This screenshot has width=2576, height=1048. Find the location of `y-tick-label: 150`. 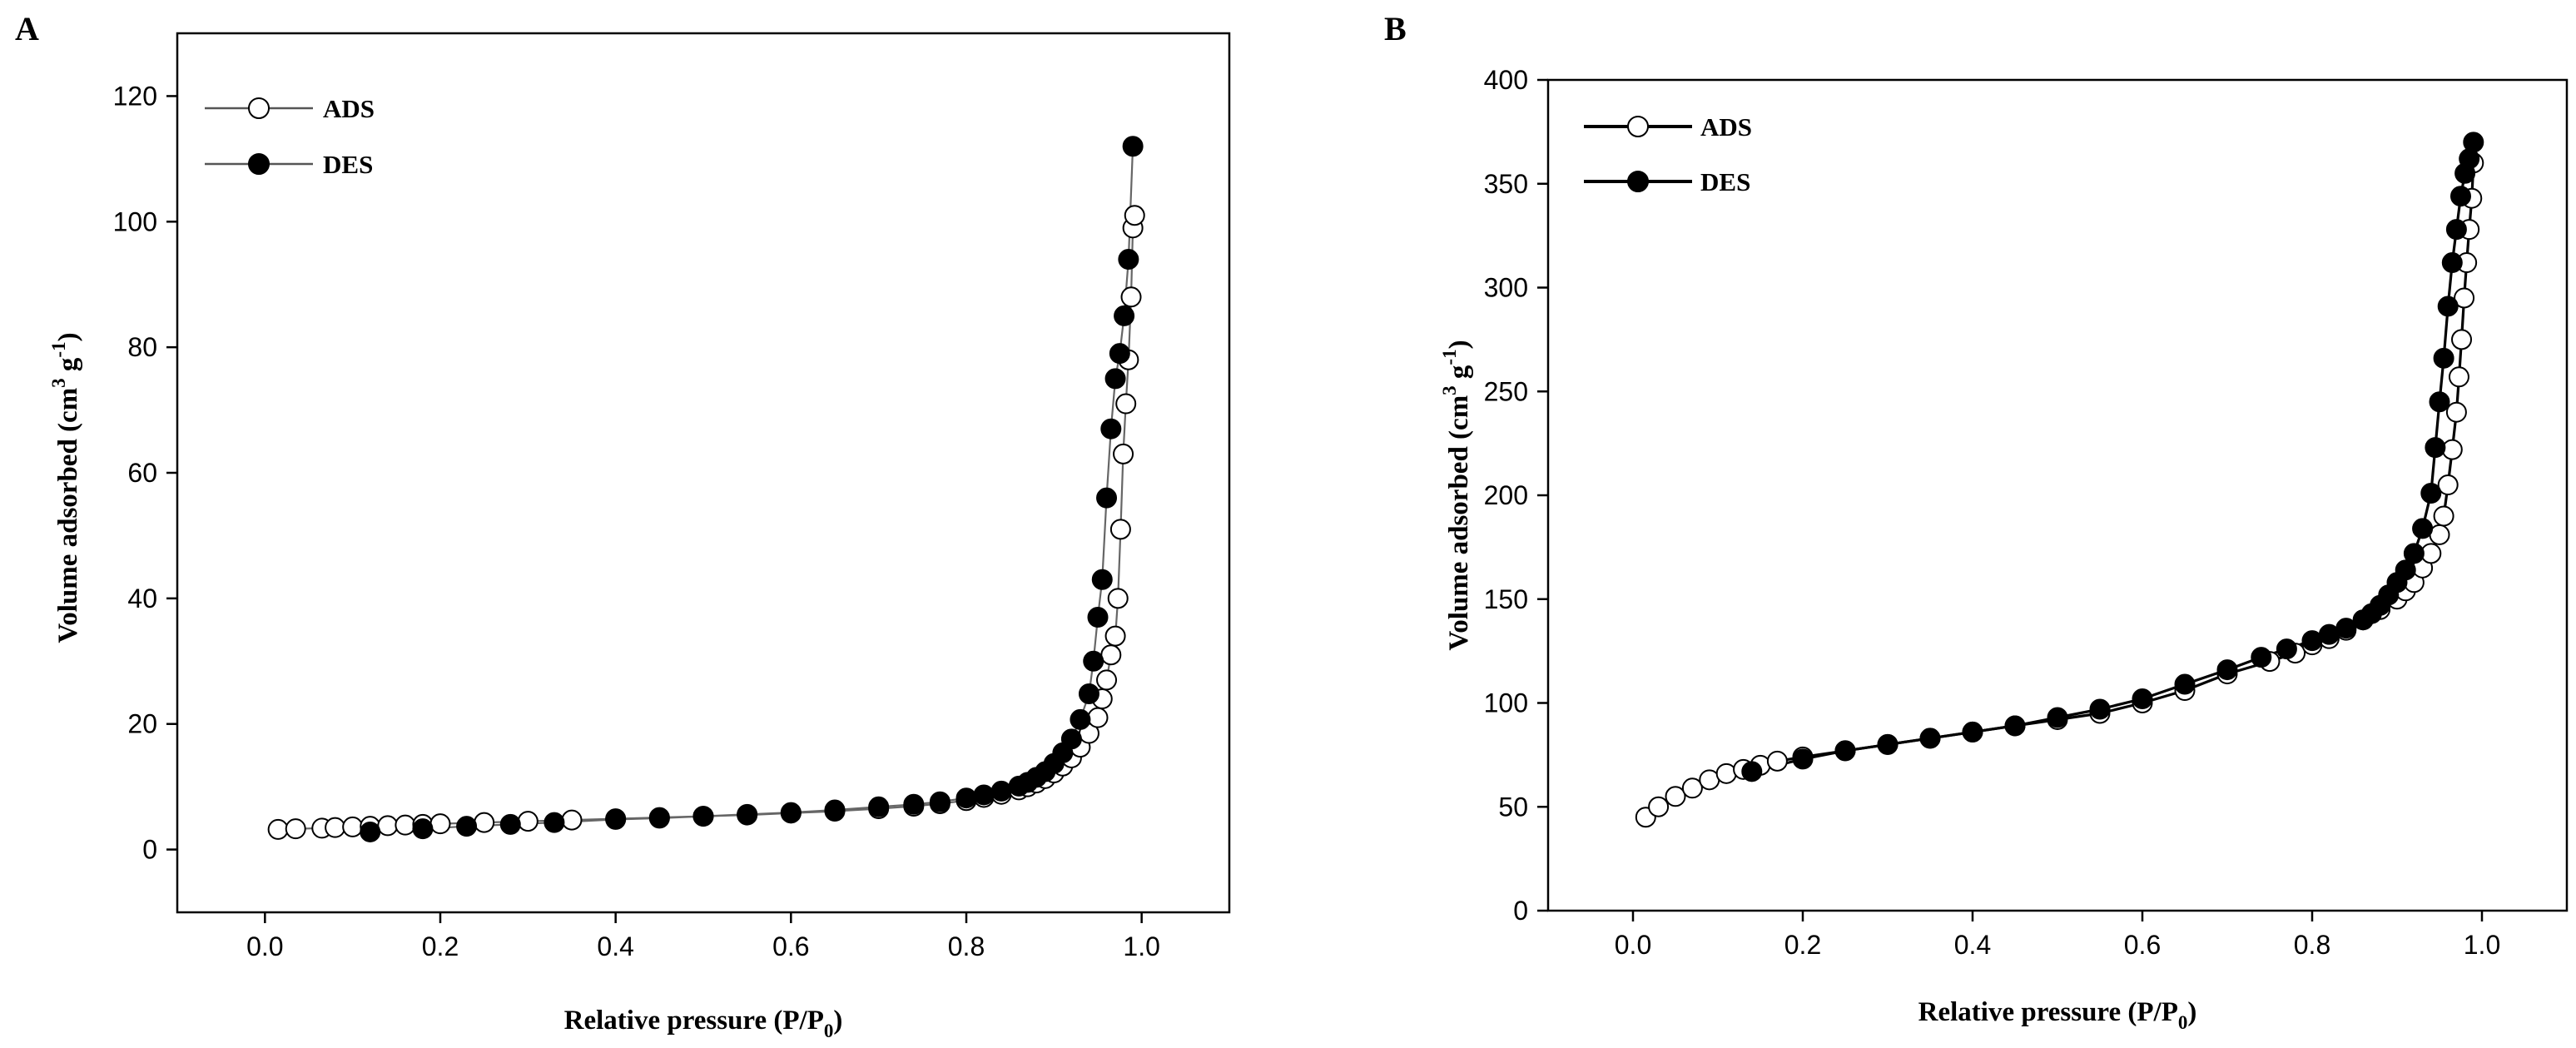

y-tick-label: 150 is located at coordinates (1506, 599).